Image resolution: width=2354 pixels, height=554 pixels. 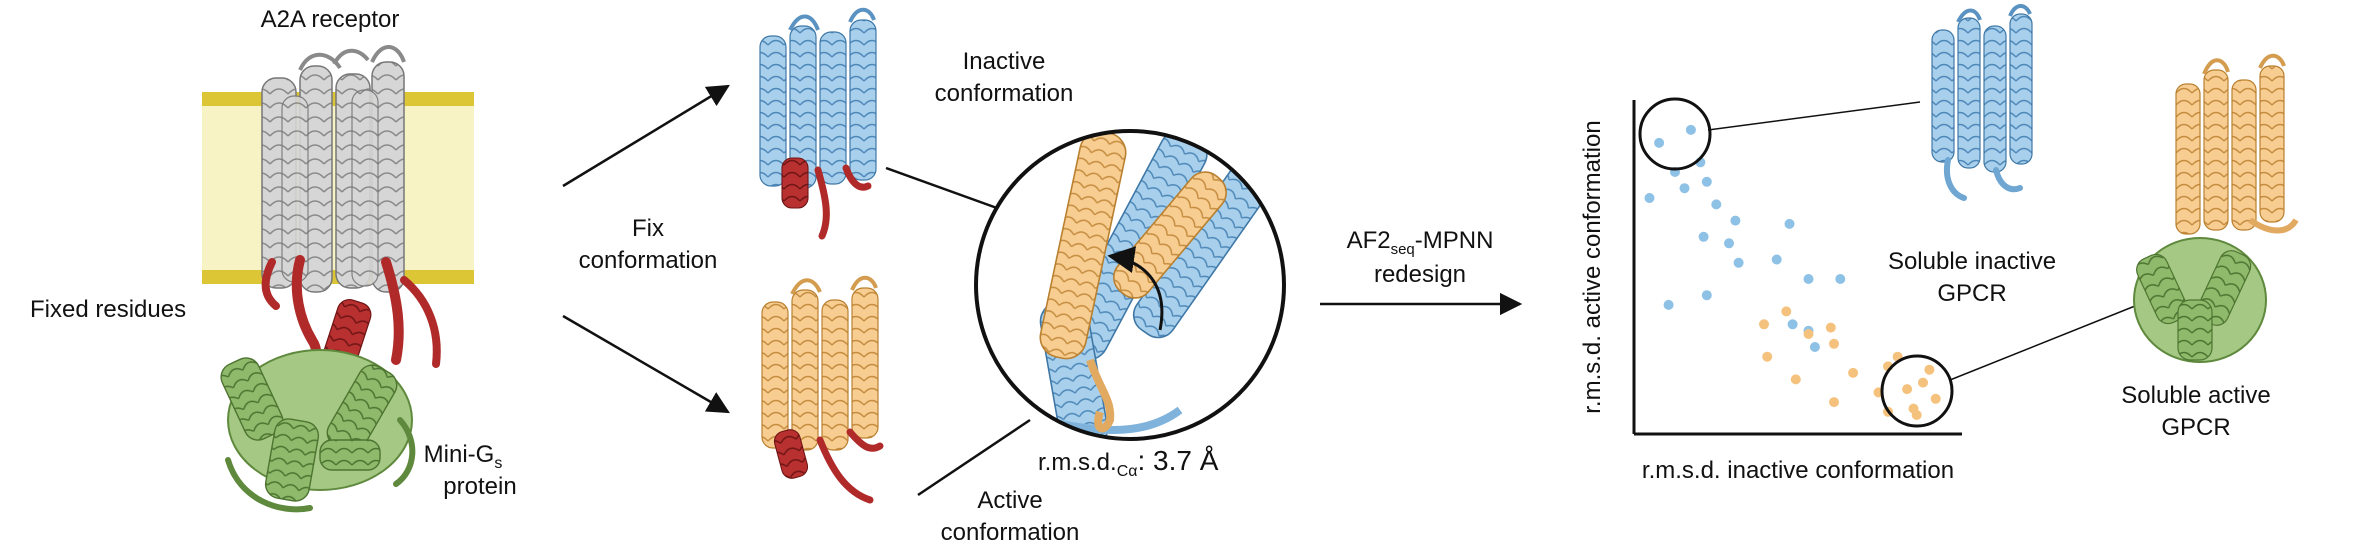 What do you see at coordinates (459, 454) in the screenshot?
I see `mini-gs-label-main: Mini-G` at bounding box center [459, 454].